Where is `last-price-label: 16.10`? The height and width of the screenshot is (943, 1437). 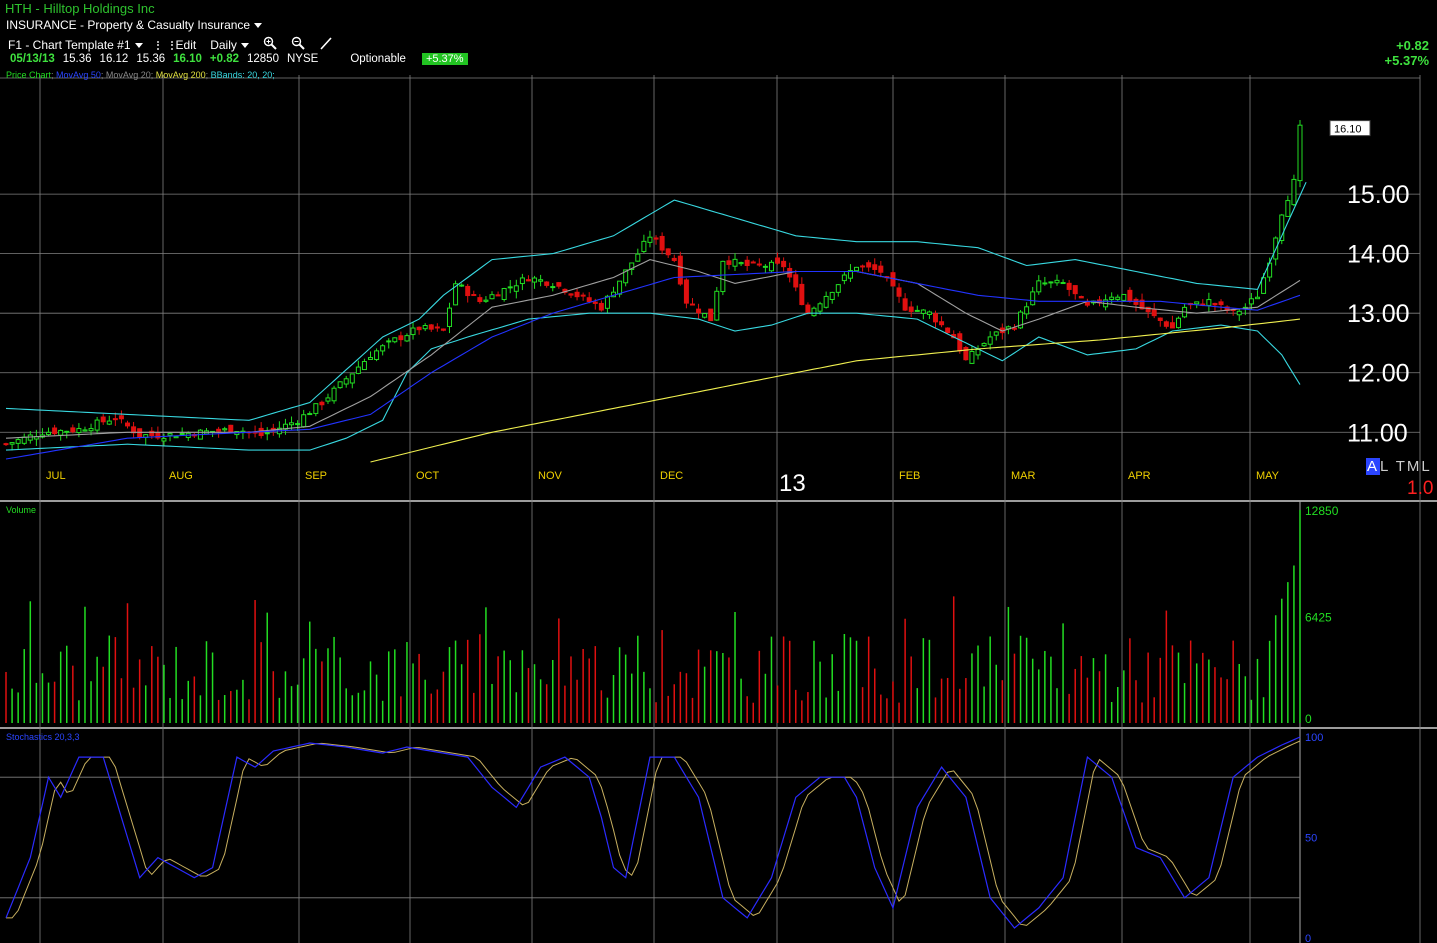
last-price-label: 16.10 is located at coordinates (1348, 130).